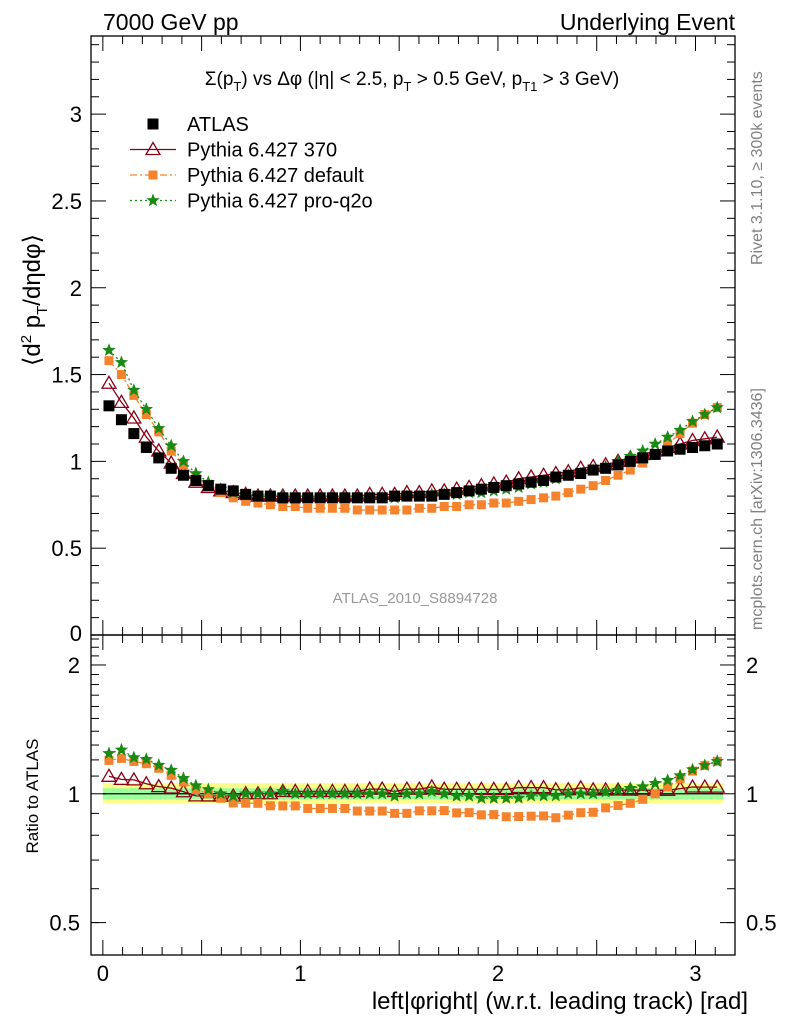  Describe the element at coordinates (42, 310) in the screenshot. I see `ylabel-sub: T` at that location.